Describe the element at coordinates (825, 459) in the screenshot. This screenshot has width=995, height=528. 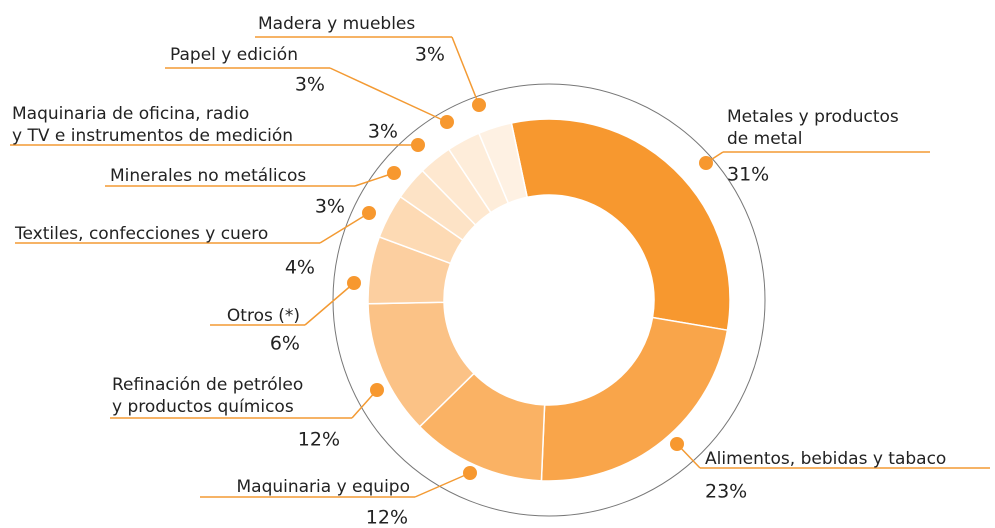
I see `category-label: Alimentos, bebidas y tabaco` at that location.